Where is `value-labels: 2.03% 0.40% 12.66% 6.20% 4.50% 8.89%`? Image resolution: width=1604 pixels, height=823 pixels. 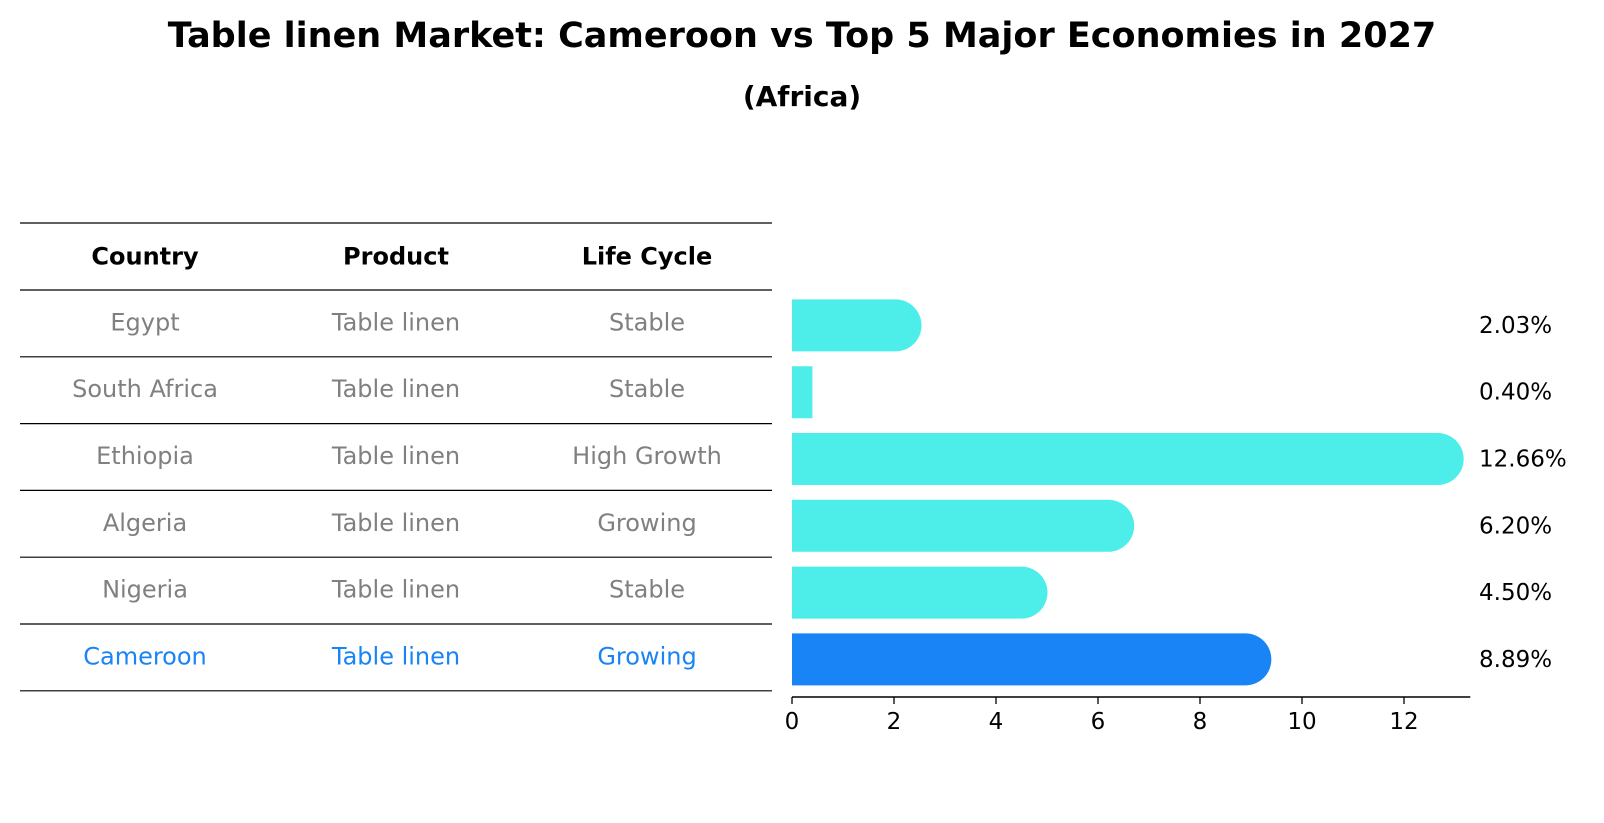 value-labels: 2.03% 0.40% 12.66% 6.20% 4.50% 8.89% is located at coordinates (1523, 493).